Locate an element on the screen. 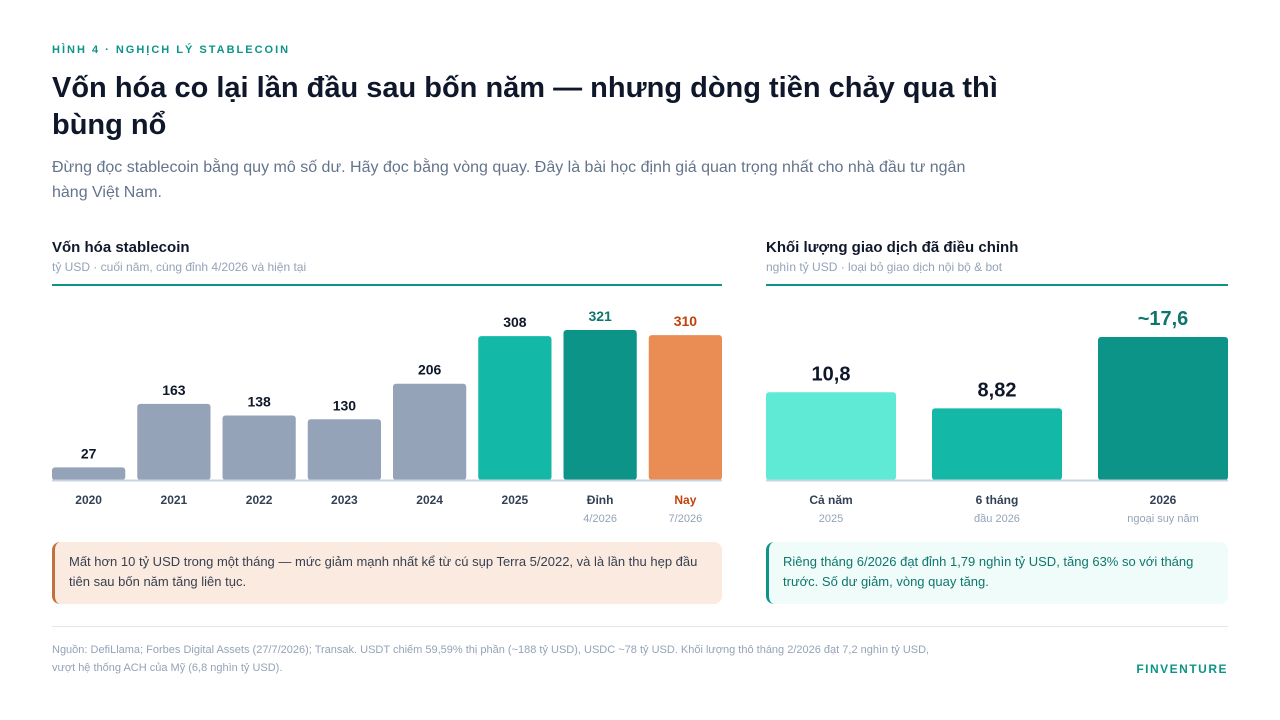 This screenshot has height=720, width=1280. category-label: 2020 is located at coordinates (88, 500).